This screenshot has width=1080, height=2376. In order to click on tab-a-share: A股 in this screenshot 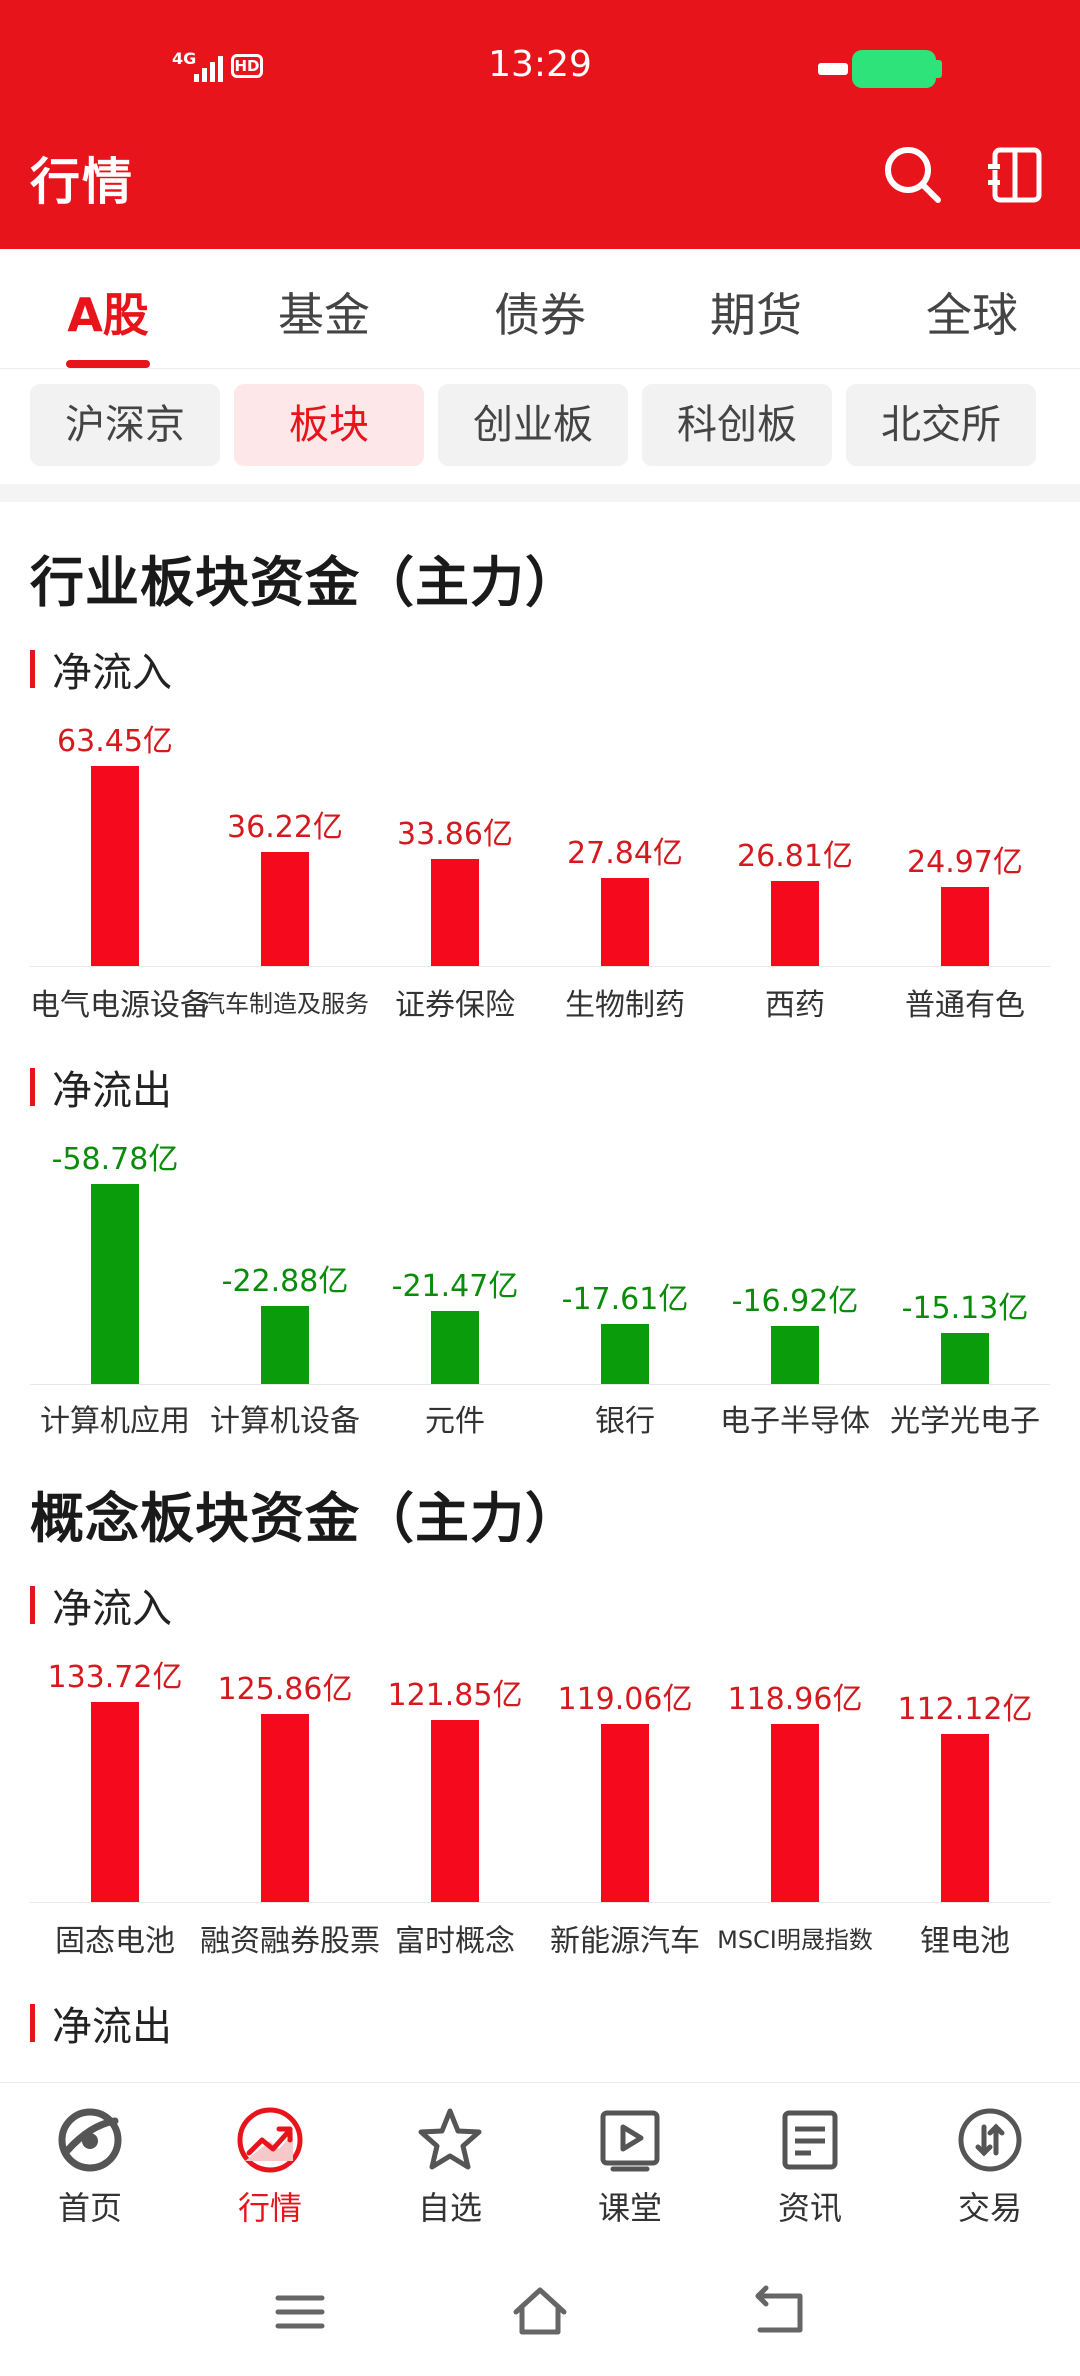, I will do `click(108, 315)`.